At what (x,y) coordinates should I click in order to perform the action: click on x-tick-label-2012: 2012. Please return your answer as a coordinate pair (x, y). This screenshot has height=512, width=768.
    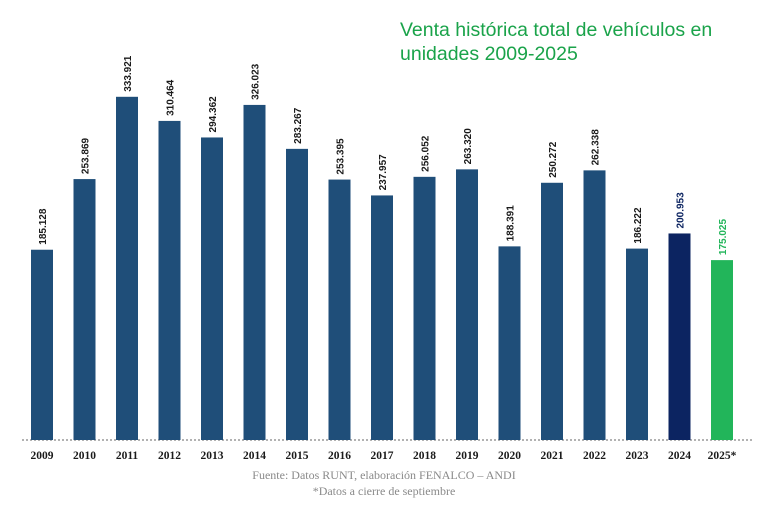
    Looking at the image, I should click on (169, 456).